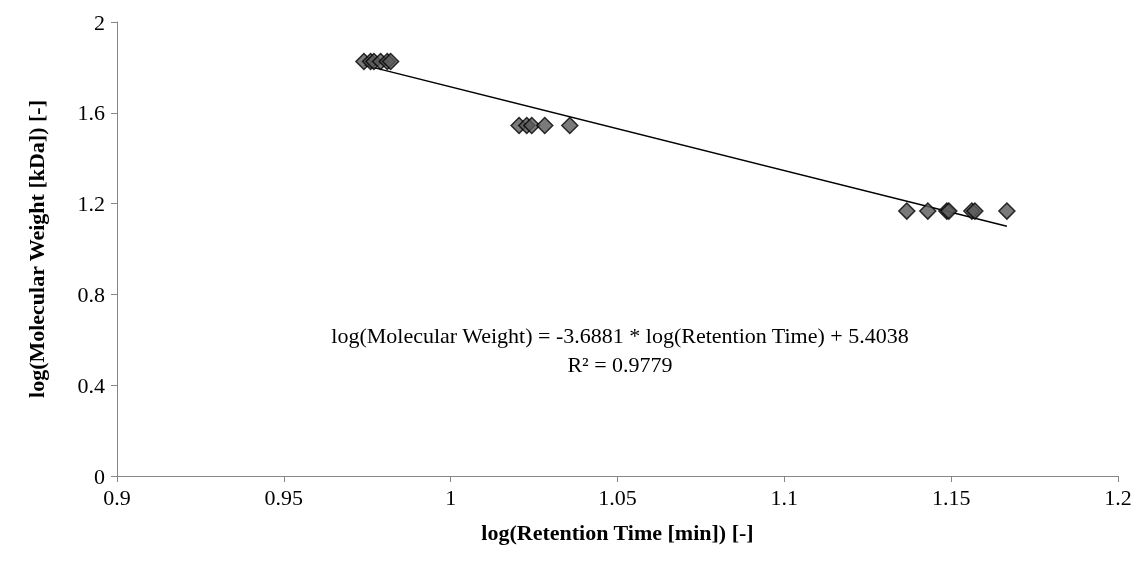 Image resolution: width=1146 pixels, height=575 pixels. What do you see at coordinates (99, 476) in the screenshot?
I see `y-tick-label: 0` at bounding box center [99, 476].